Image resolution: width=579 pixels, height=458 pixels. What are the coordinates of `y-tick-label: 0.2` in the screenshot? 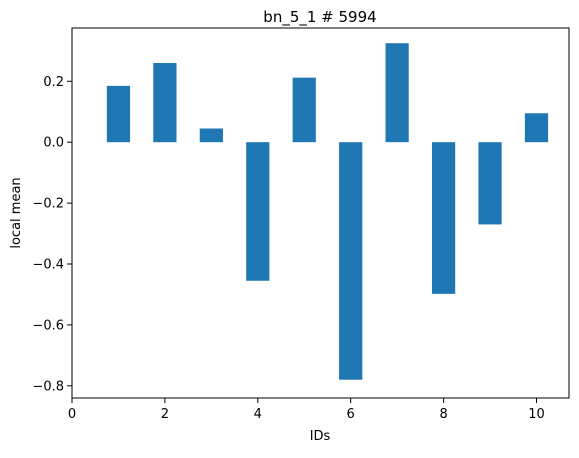 It's located at (53, 82).